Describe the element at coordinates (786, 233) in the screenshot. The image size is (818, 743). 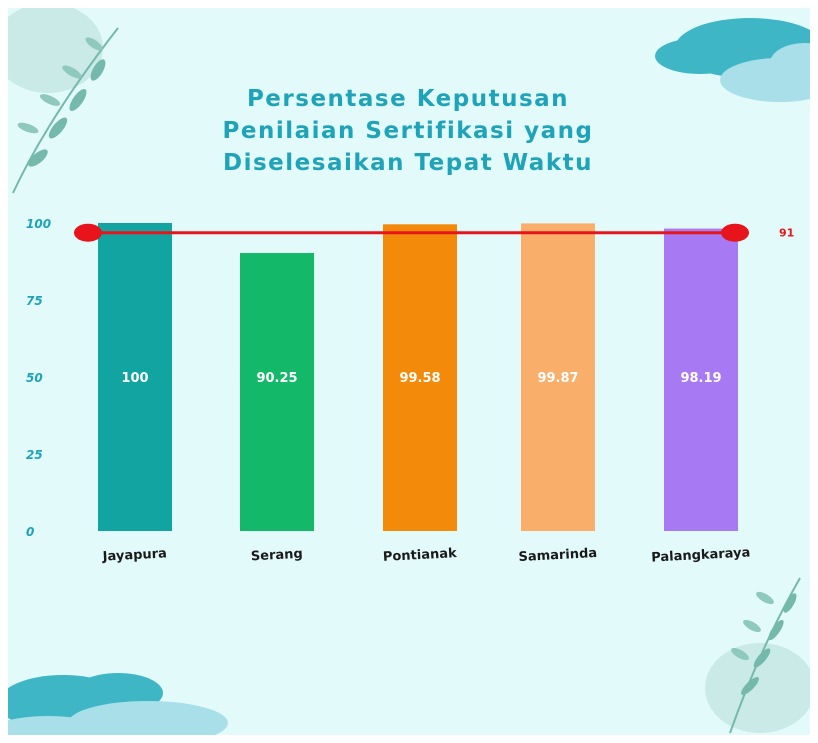
I see `target-line-label: 91` at that location.